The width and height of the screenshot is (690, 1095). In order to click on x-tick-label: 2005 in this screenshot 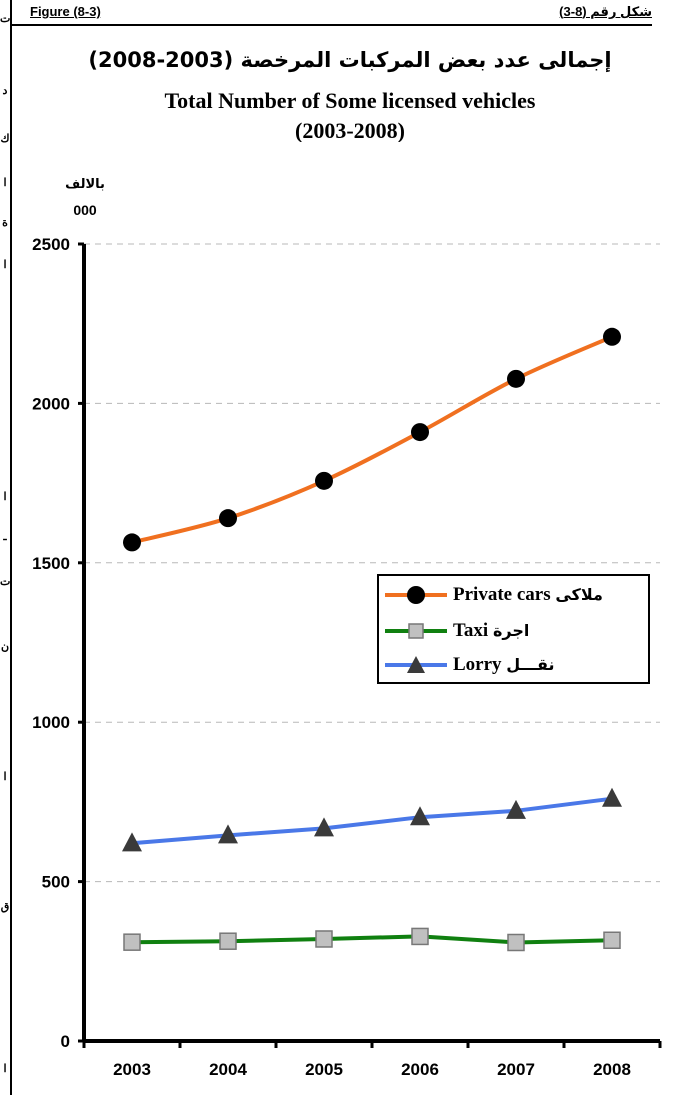, I will do `click(324, 1069)`.